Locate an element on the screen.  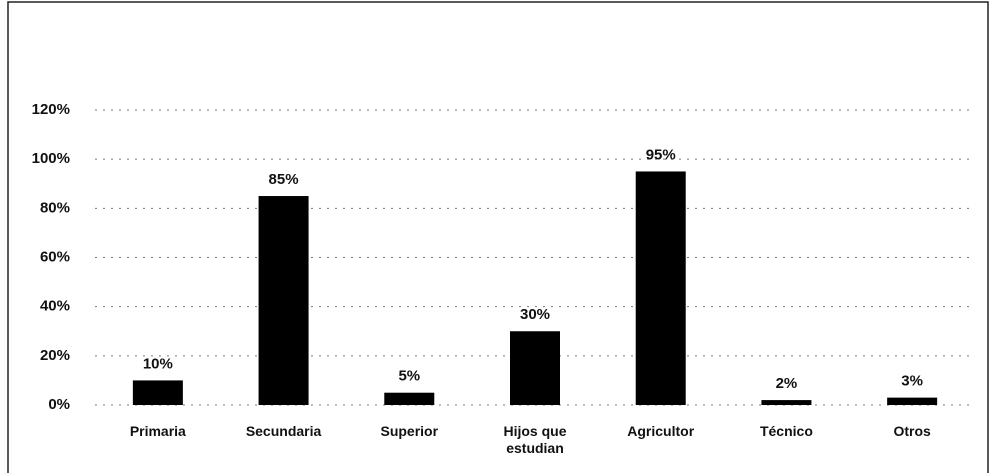
x-tick-label: Superior is located at coordinates (409, 431).